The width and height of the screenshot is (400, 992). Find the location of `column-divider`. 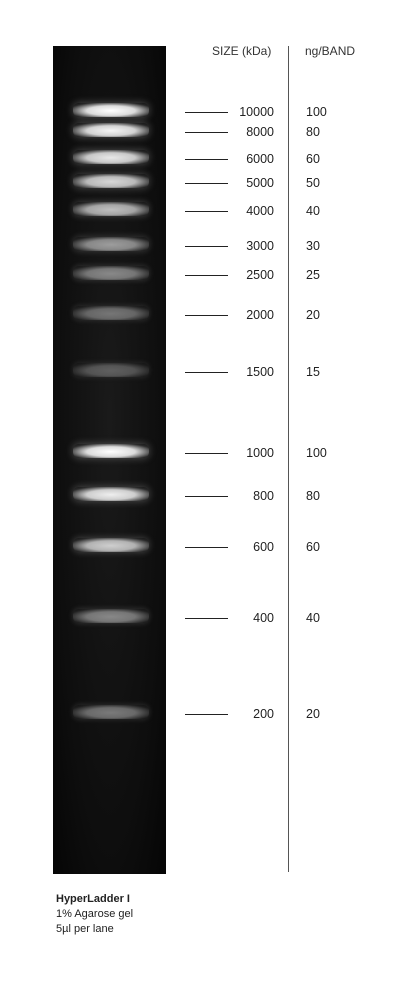

column-divider is located at coordinates (288, 459).